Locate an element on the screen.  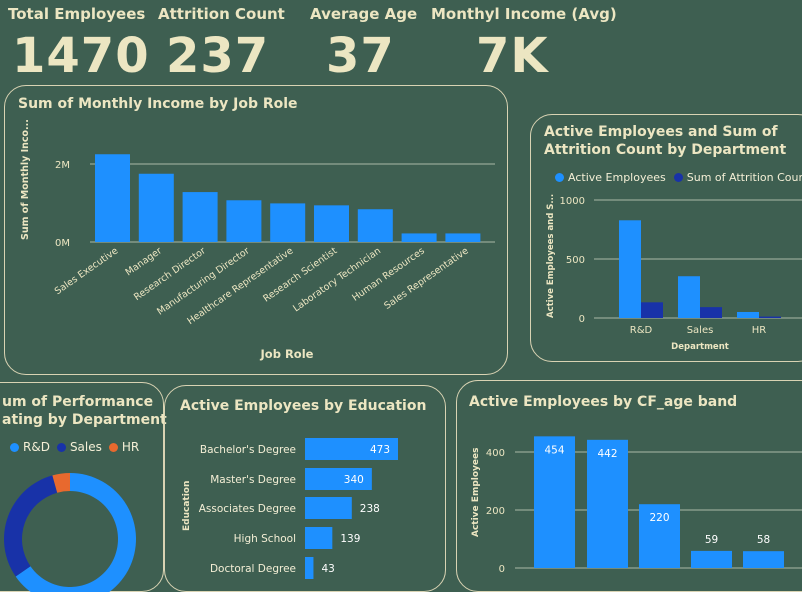
kpi-label-attrition-count: Attrition Count is located at coordinates (221, 14).